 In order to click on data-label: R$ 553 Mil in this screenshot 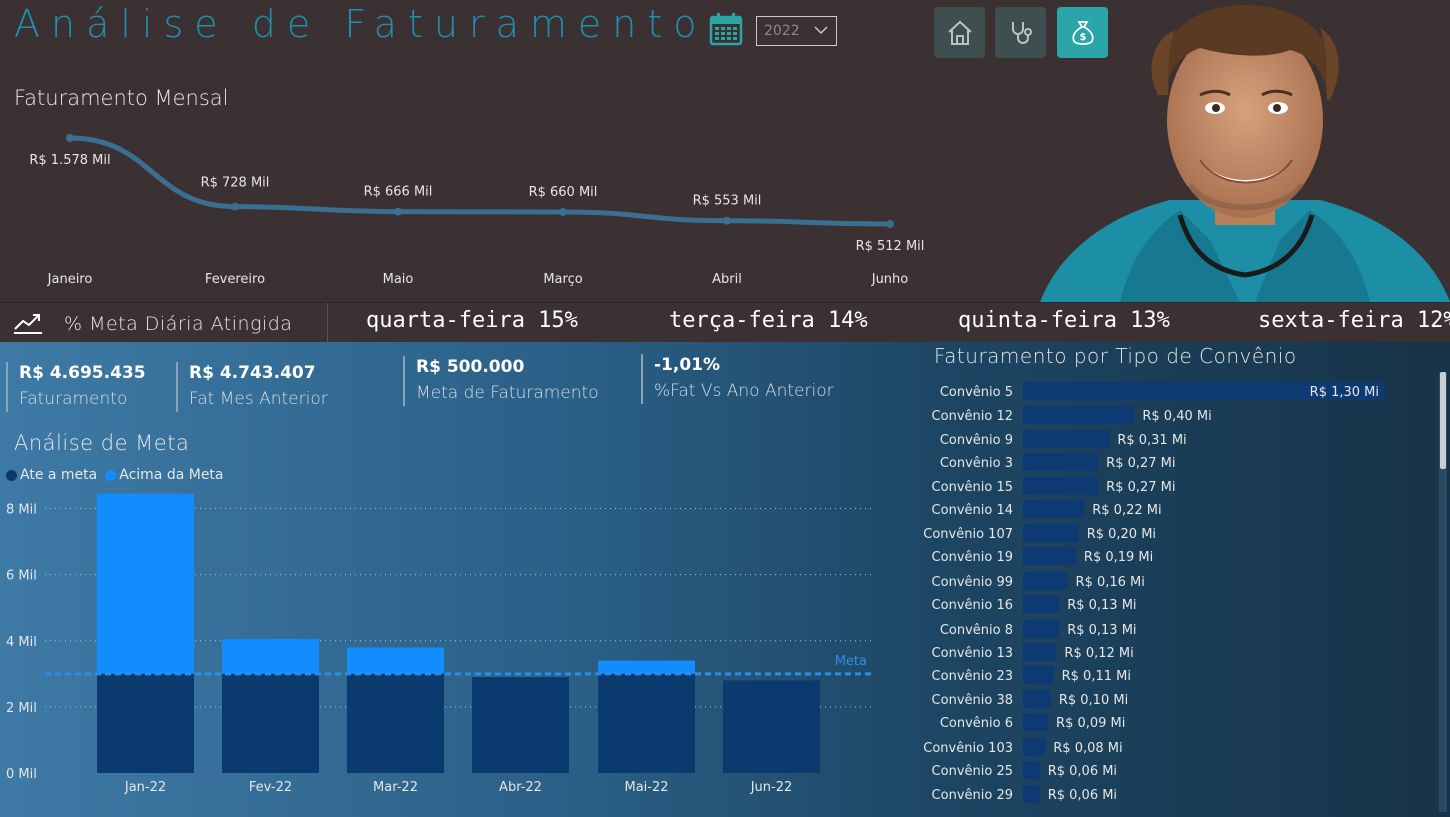, I will do `click(727, 201)`.